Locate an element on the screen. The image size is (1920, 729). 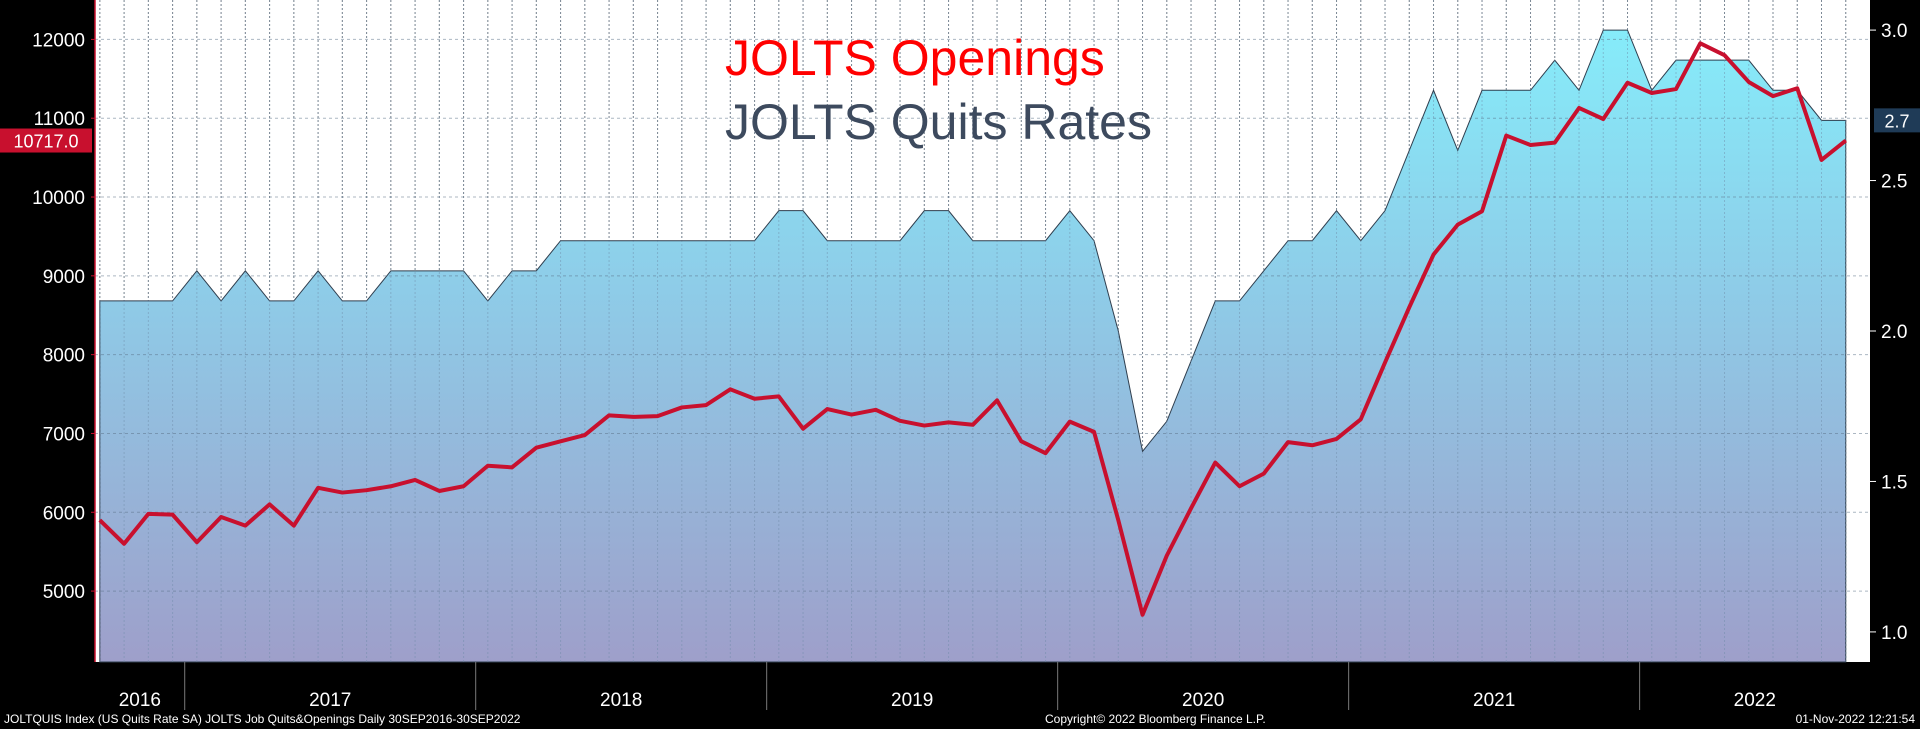
right-axis: 1.0 1.5 2.0 2.5 3.0 is located at coordinates (1888, 332).